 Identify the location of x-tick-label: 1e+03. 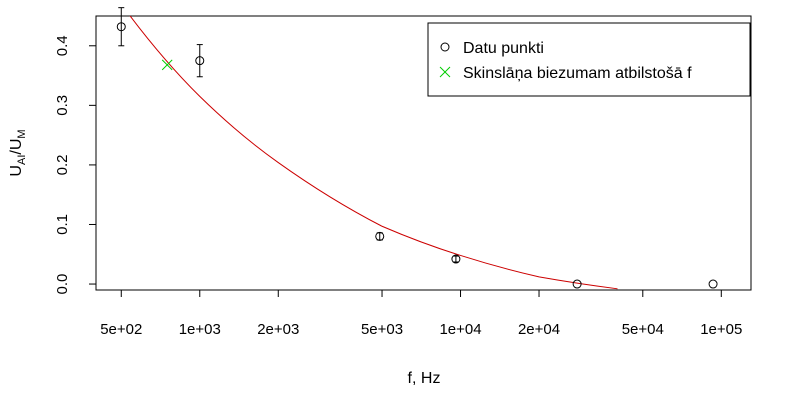
(200, 329).